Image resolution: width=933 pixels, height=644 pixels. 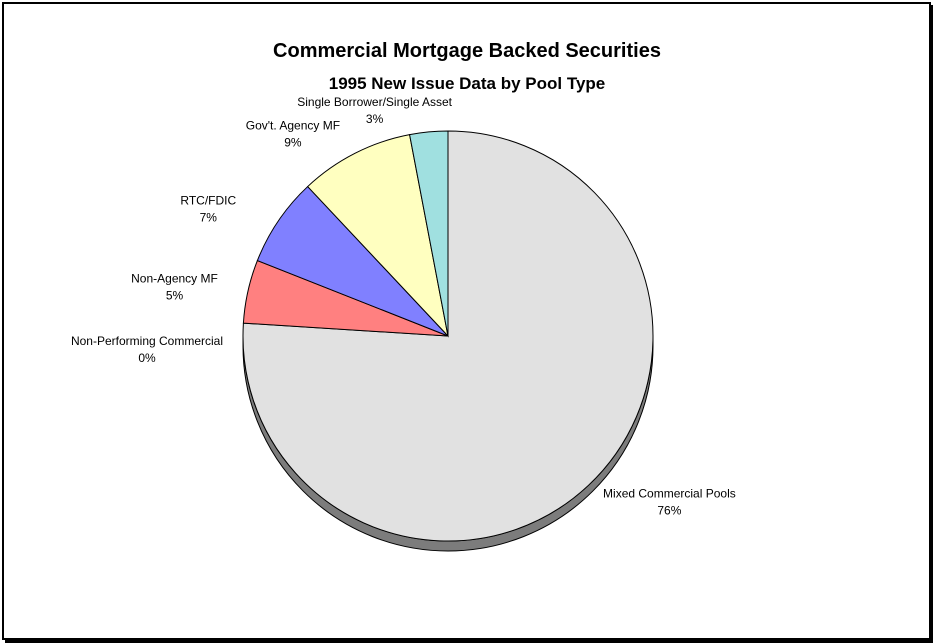 What do you see at coordinates (467, 83) in the screenshot?
I see `chart-subtitle: 1995 New Issue Data by Pool Type` at bounding box center [467, 83].